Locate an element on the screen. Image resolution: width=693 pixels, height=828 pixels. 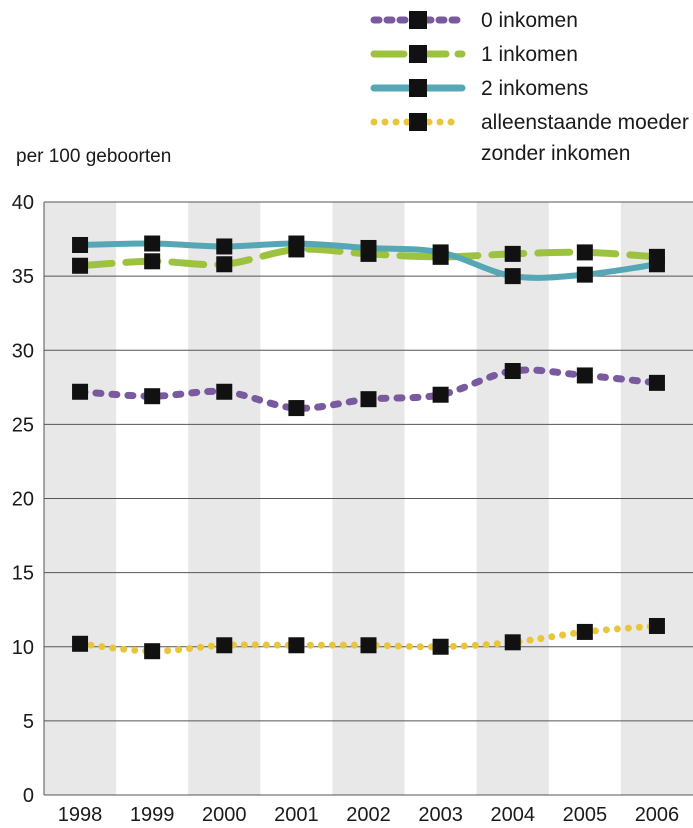
series-0-marker-2001 is located at coordinates (296, 408).